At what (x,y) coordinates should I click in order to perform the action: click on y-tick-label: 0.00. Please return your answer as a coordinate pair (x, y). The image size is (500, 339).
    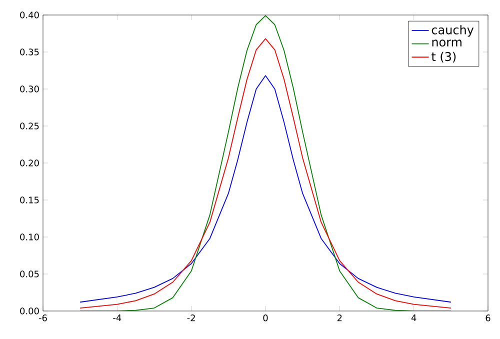
    Looking at the image, I should click on (29, 311).